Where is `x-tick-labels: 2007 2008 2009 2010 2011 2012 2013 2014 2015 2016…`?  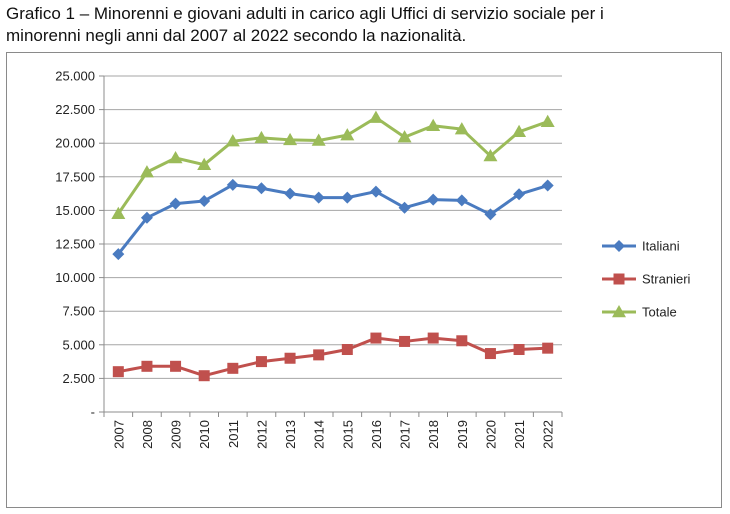
x-tick-labels: 2007 2008 2009 2010 2011 2012 2013 2014 2015 2016… is located at coordinates (333, 434).